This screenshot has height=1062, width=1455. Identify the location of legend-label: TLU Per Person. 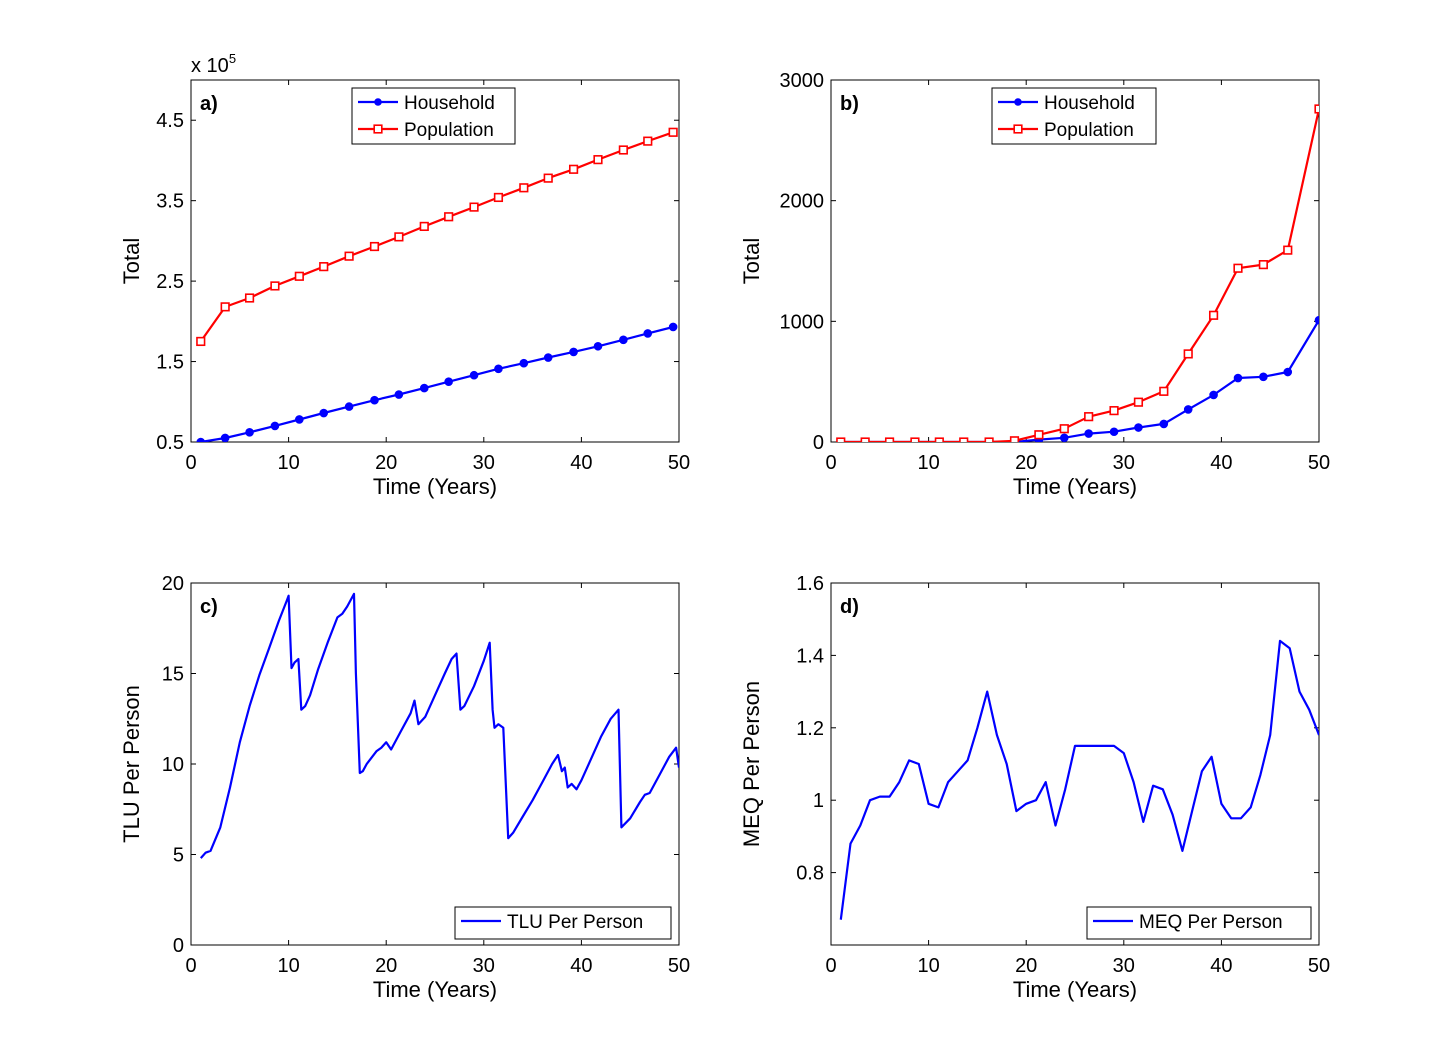
(575, 922).